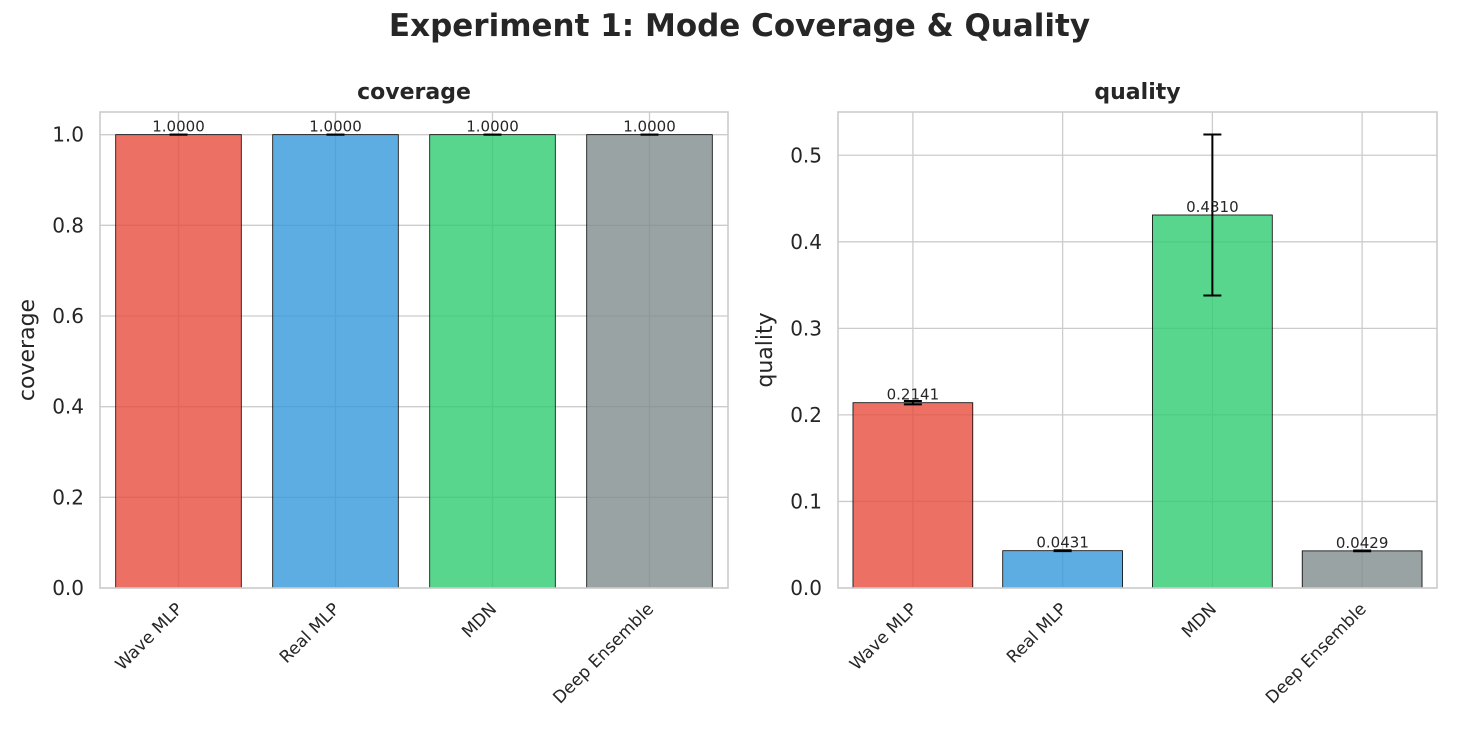 This screenshot has height=738, width=1479. What do you see at coordinates (310, 633) in the screenshot?
I see `chart-1-xtick-label: Real MLP` at bounding box center [310, 633].